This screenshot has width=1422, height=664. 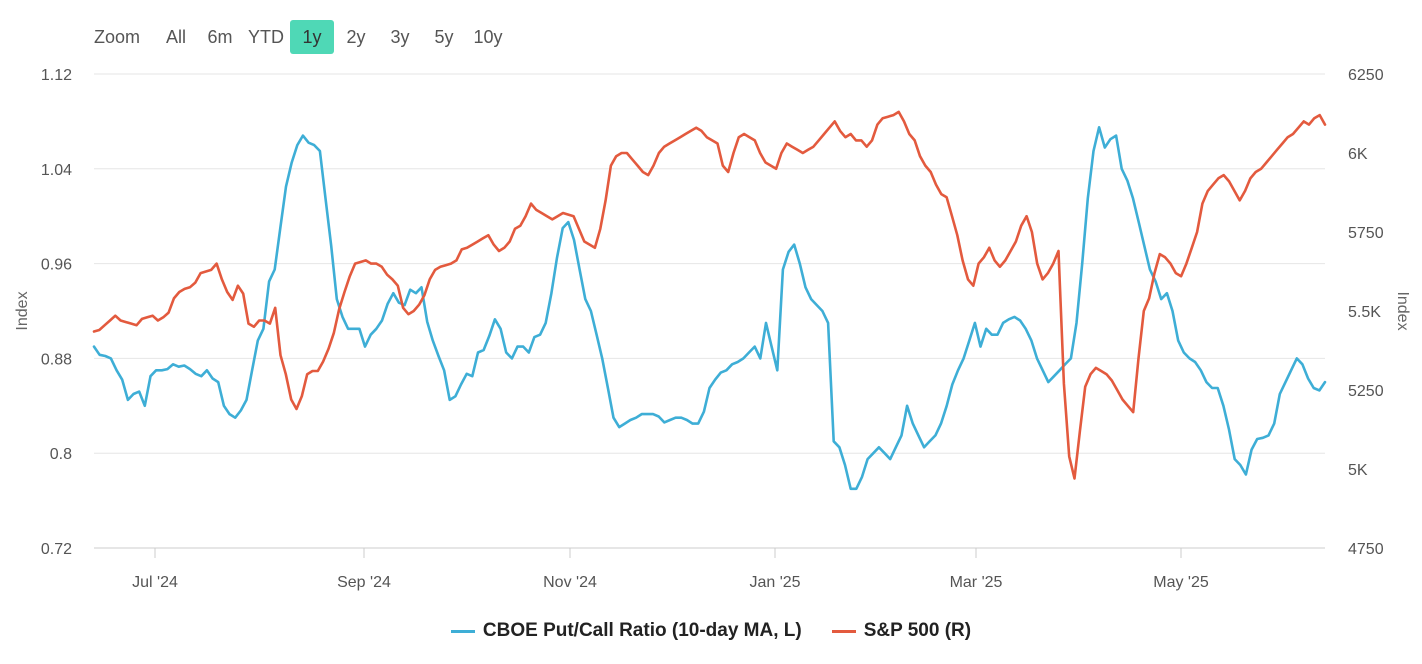 I want to click on y-right-tick-label: 4750, so click(x=1366, y=549).